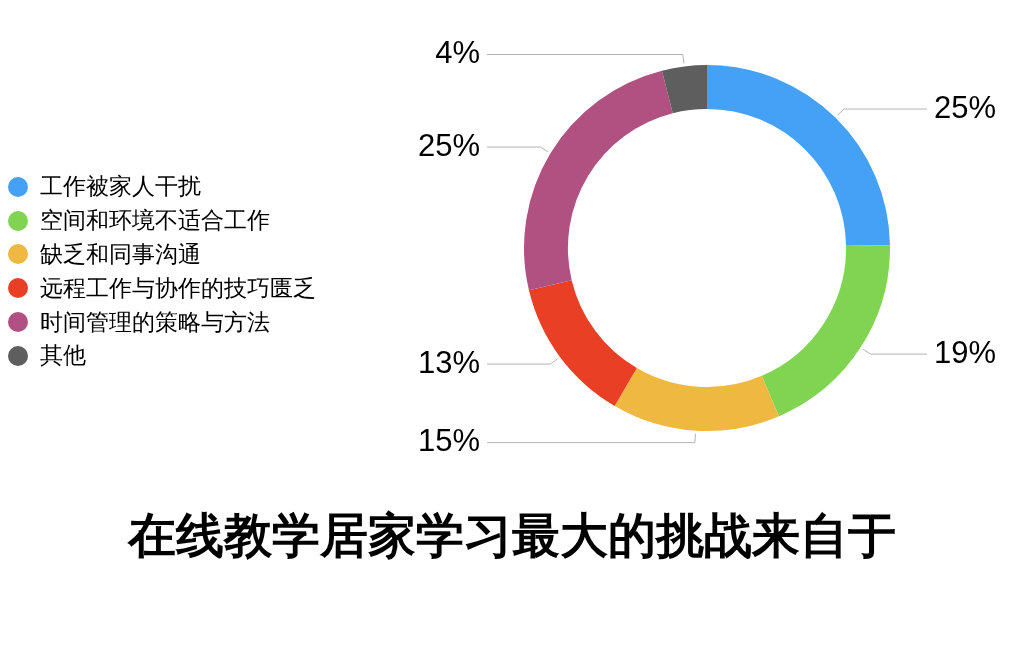 The height and width of the screenshot is (645, 1024). Describe the element at coordinates (63, 356) in the screenshot. I see `legend-label: 其他` at that location.